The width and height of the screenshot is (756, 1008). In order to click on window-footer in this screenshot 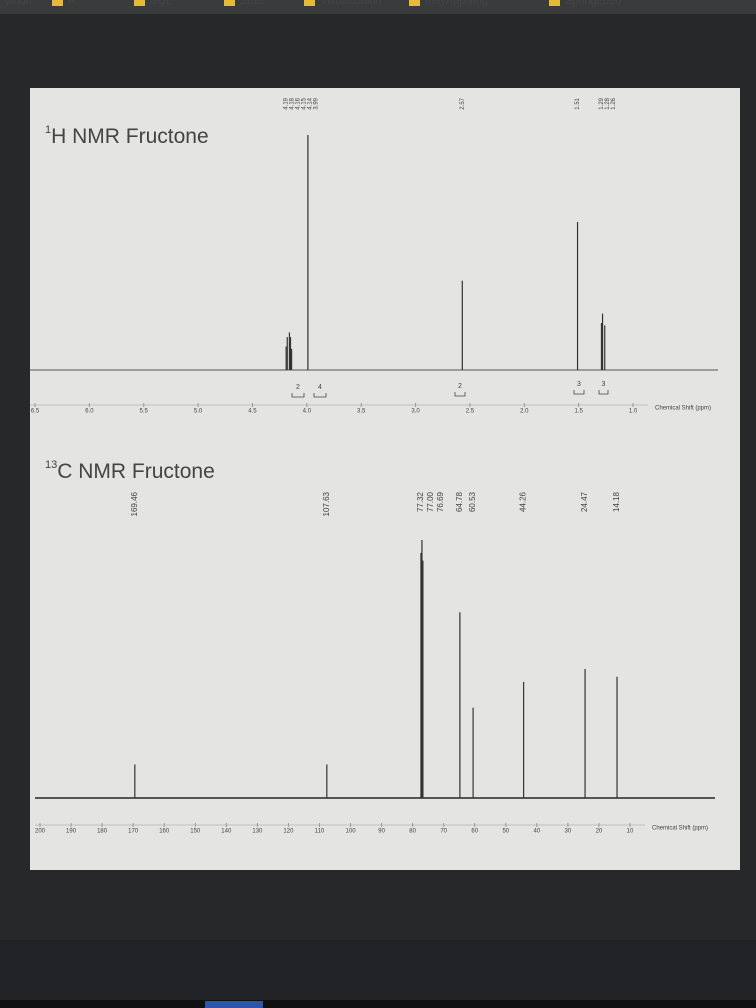, I will do `click(378, 970)`.